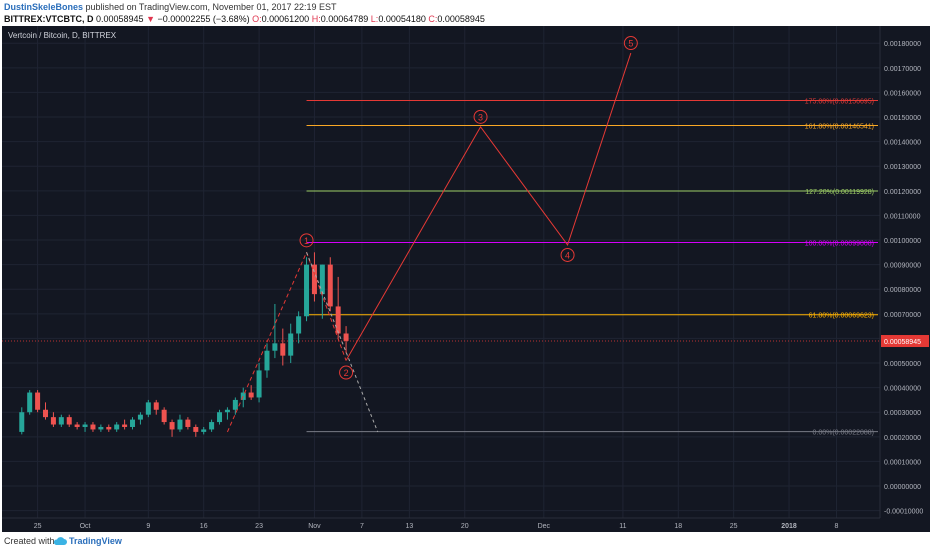 The width and height of the screenshot is (932, 550). Describe the element at coordinates (902, 364) in the screenshot. I see `price-tick-label: 0.00050000` at that location.